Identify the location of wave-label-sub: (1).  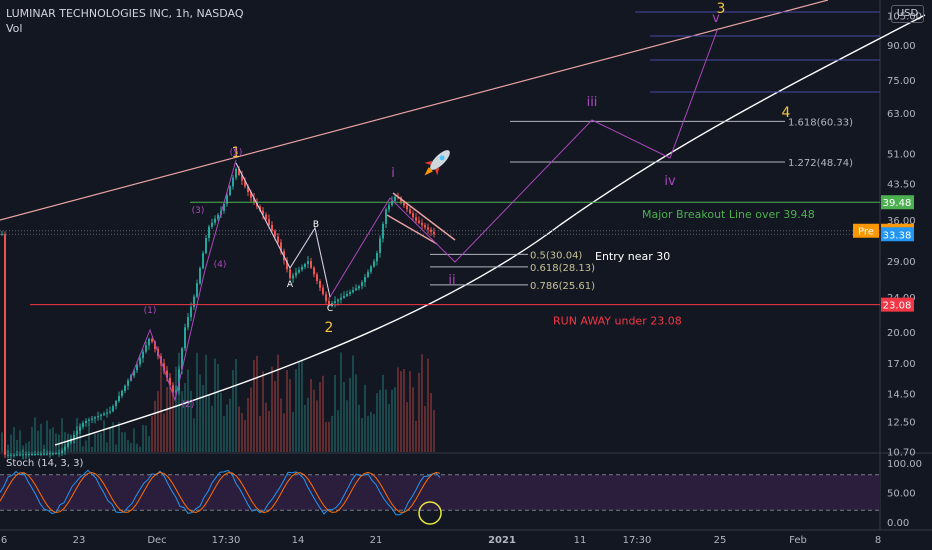
(150, 311).